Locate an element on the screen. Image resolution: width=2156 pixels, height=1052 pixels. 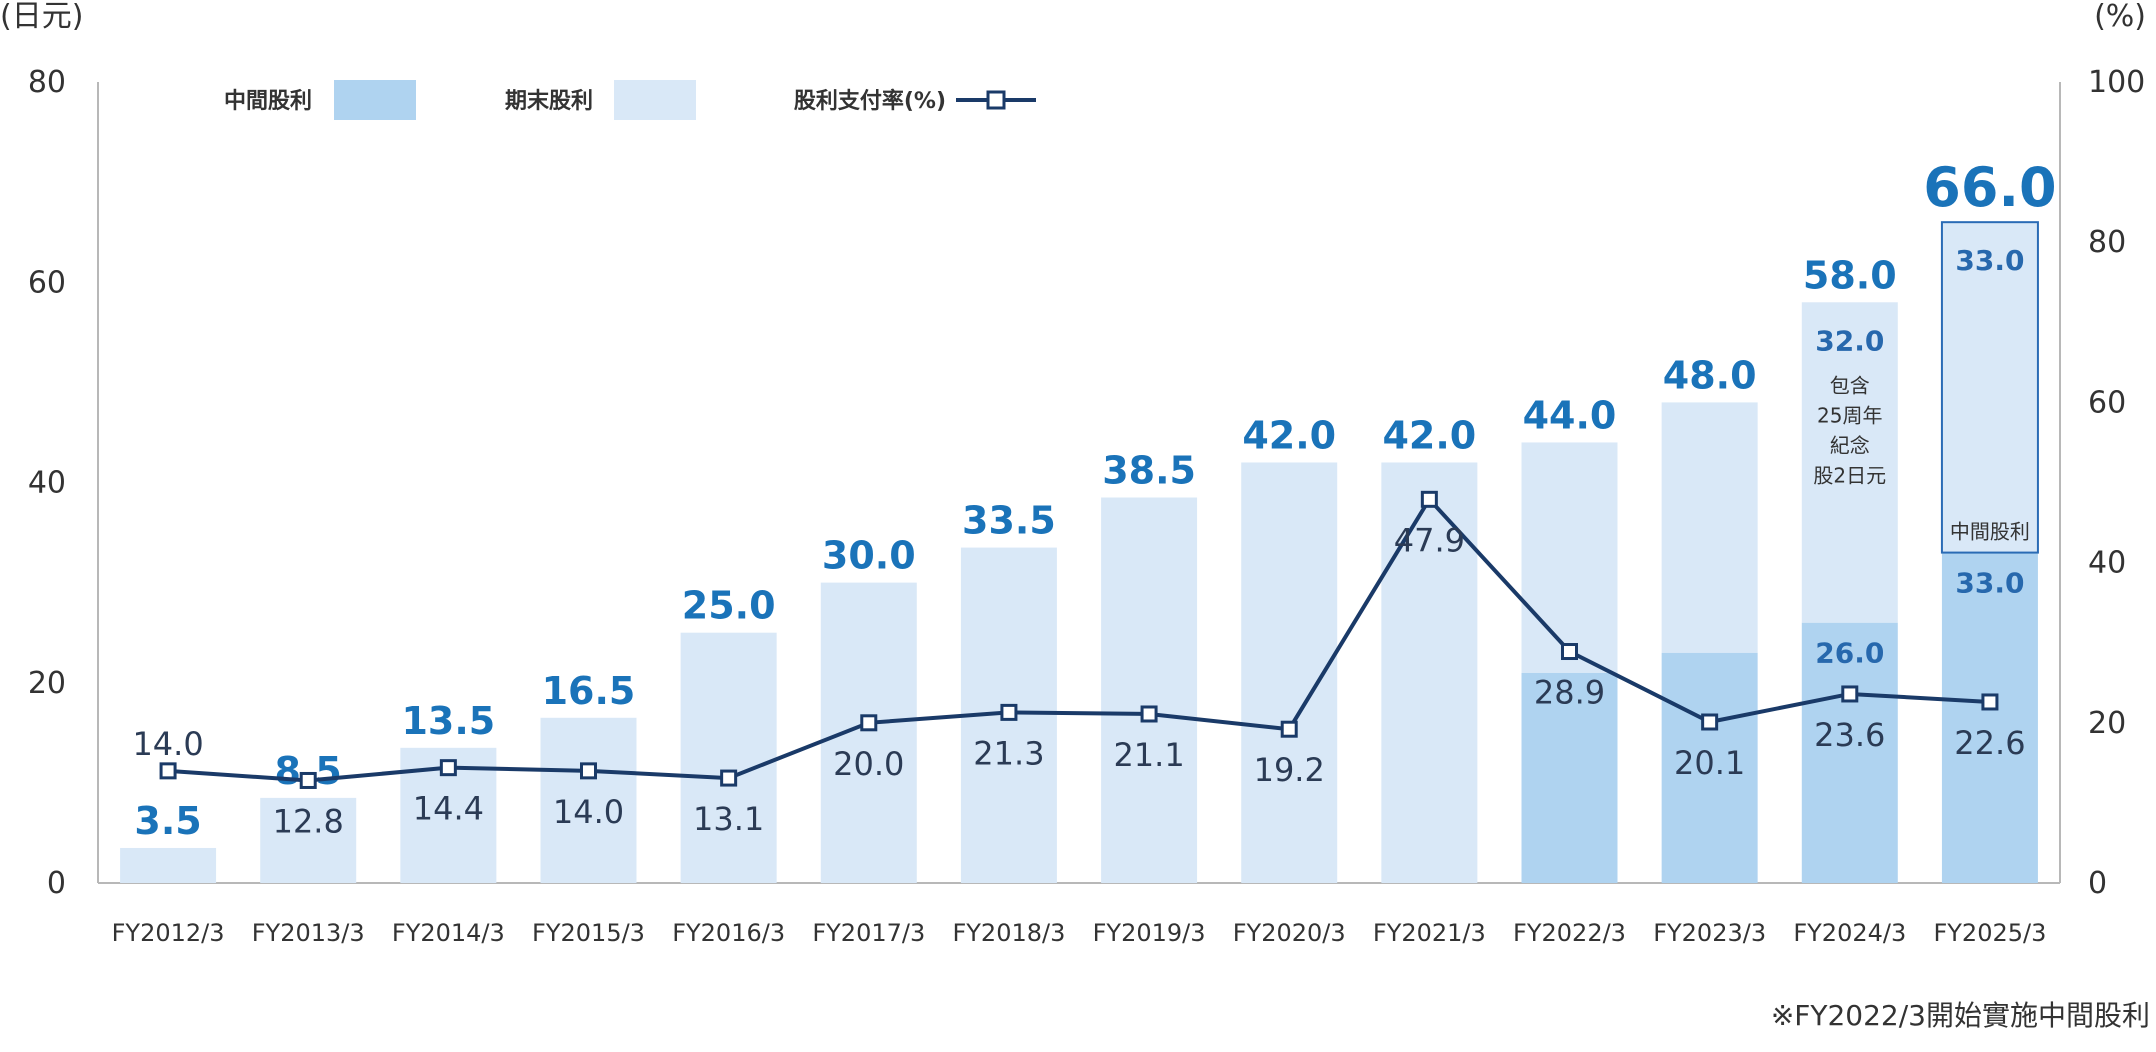
total-value-label: 38.5 is located at coordinates (1149, 471).